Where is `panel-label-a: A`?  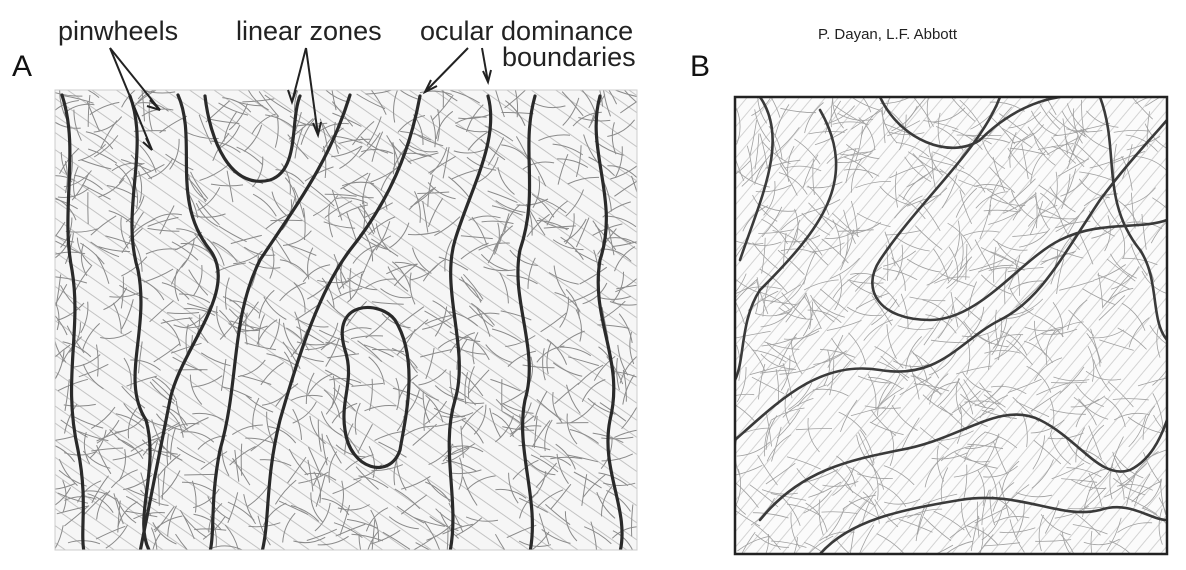 panel-label-a: A is located at coordinates (22, 66).